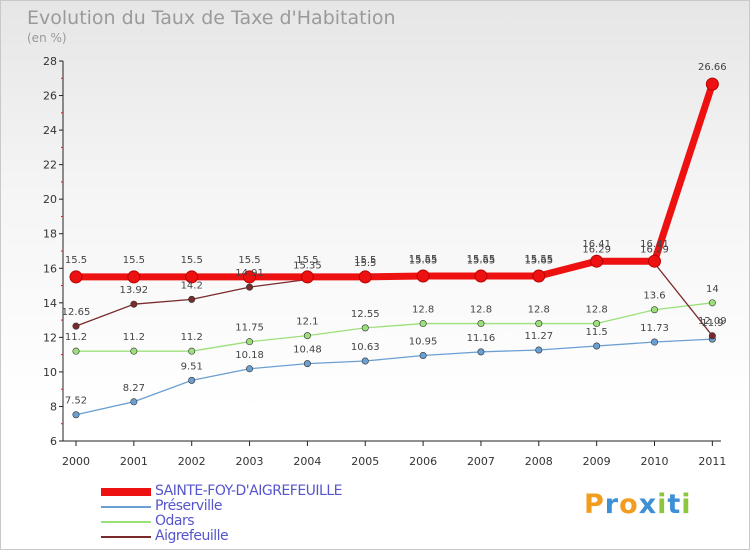 This screenshot has height=550, width=750. I want to click on y-tick-label: 10, so click(50, 372).